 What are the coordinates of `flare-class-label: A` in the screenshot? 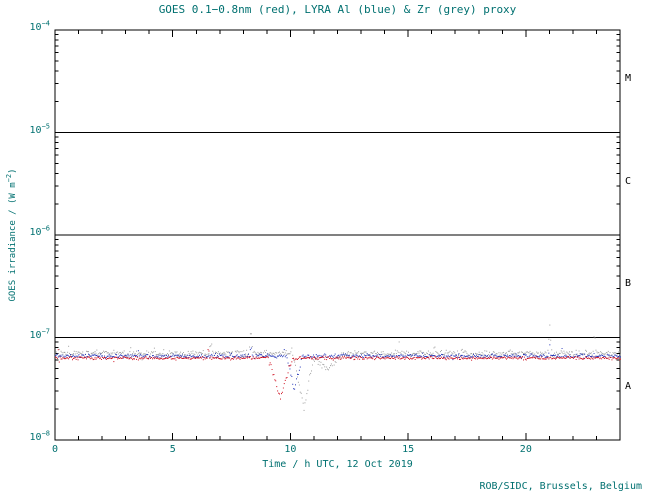 It's located at (628, 386).